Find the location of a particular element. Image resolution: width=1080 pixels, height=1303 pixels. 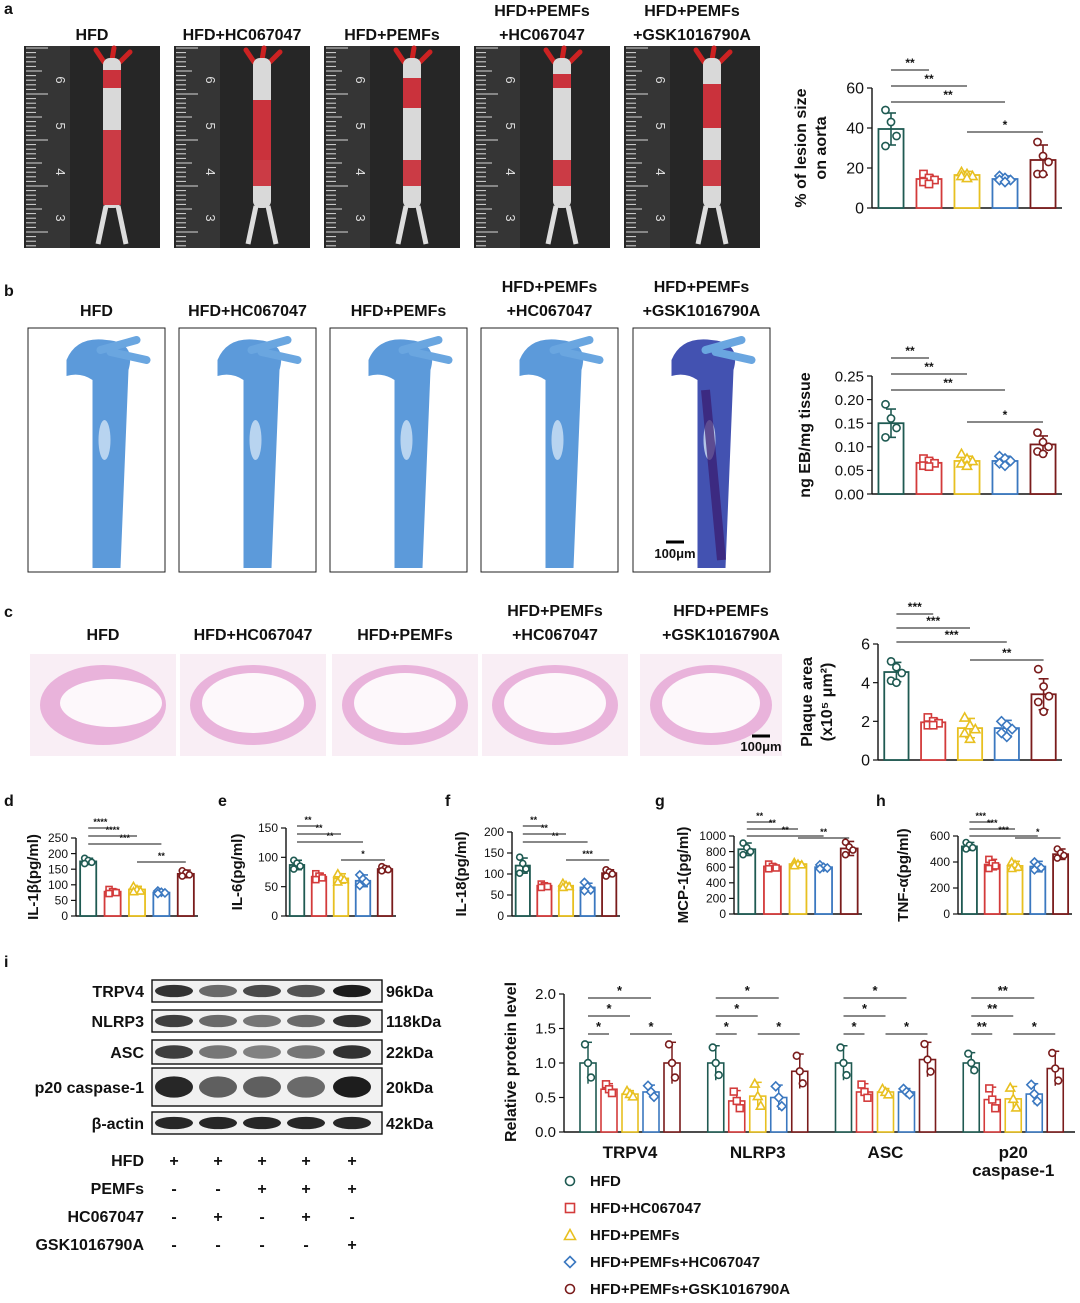

category-label: caspase-1 is located at coordinates (1013, 1170).